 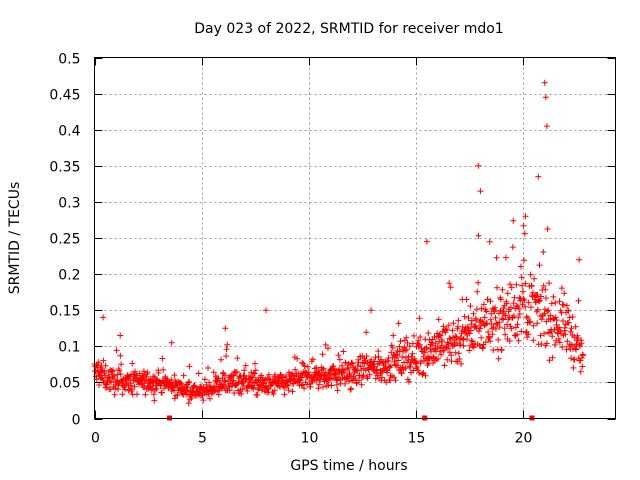 I want to click on y-tick-label: 0.3, so click(x=69, y=204).